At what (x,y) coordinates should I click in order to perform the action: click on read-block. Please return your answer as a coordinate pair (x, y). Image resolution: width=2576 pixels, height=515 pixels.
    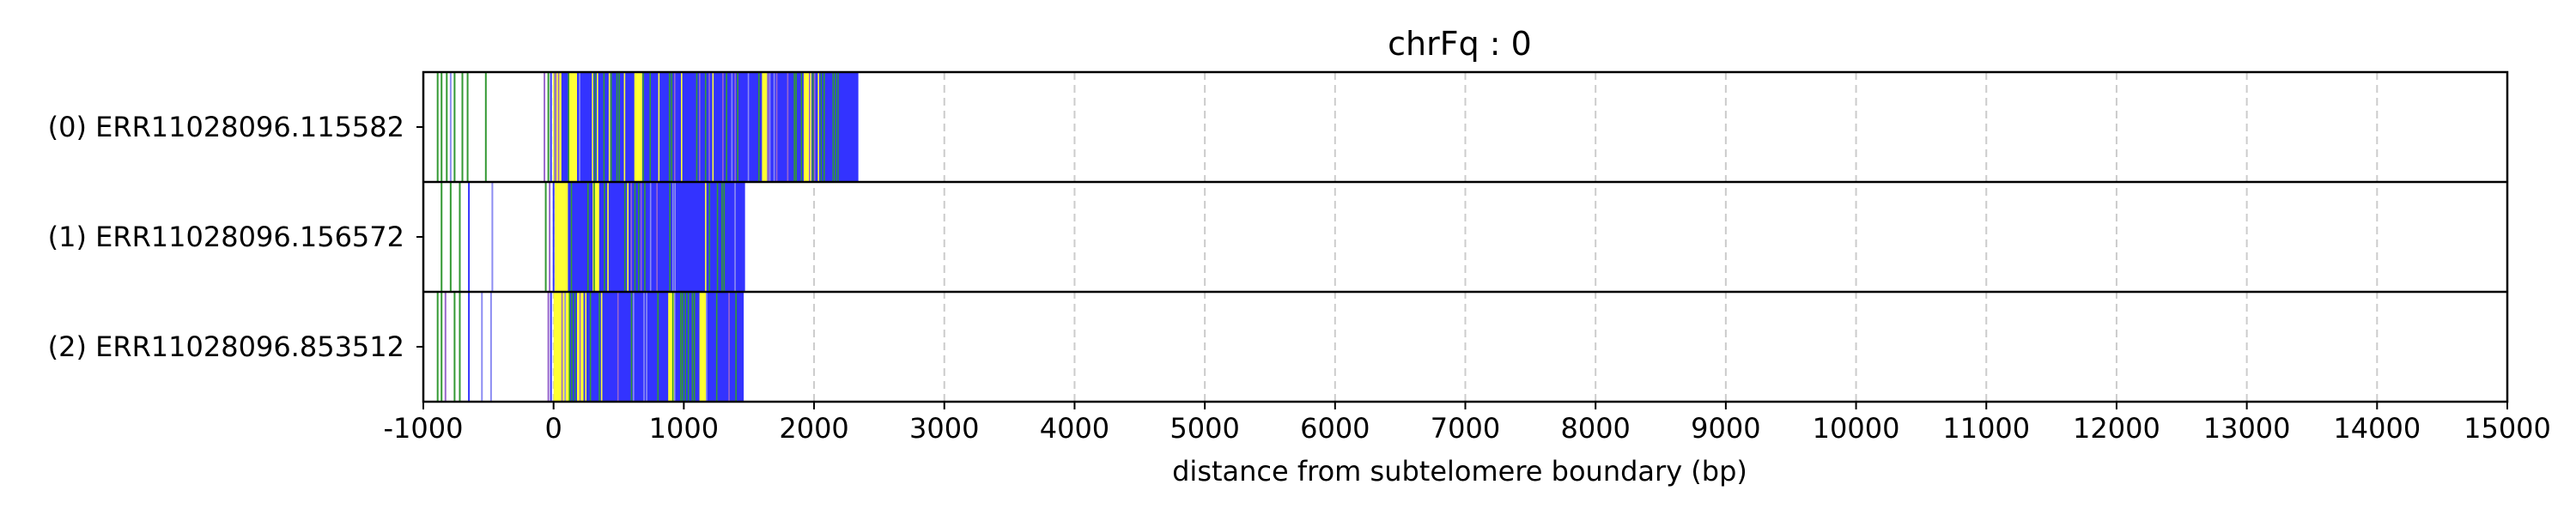
    Looking at the image, I should click on (651, 237).